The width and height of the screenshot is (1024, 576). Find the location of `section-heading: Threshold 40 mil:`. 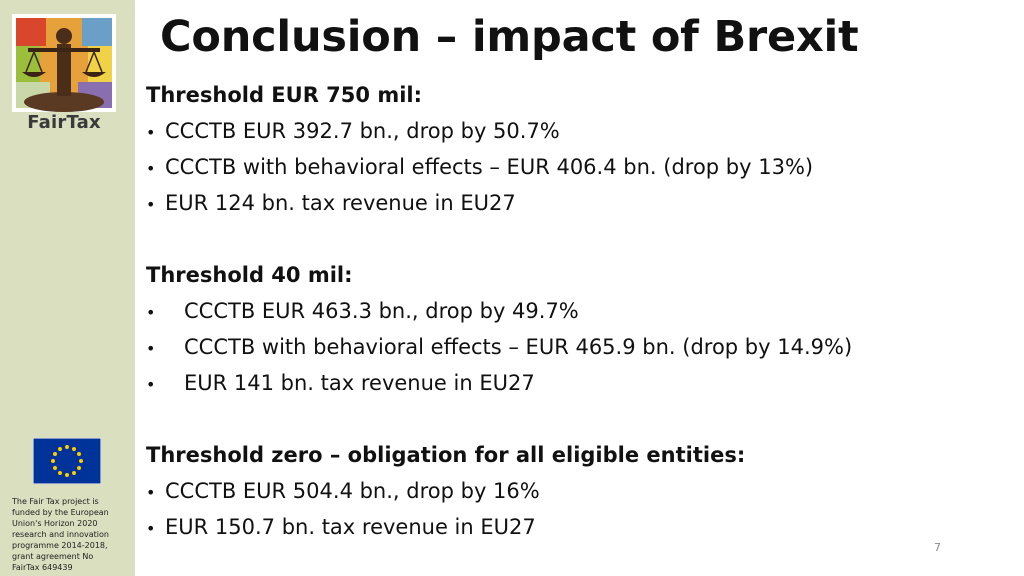

section-heading: Threshold 40 mil: is located at coordinates (249, 275).